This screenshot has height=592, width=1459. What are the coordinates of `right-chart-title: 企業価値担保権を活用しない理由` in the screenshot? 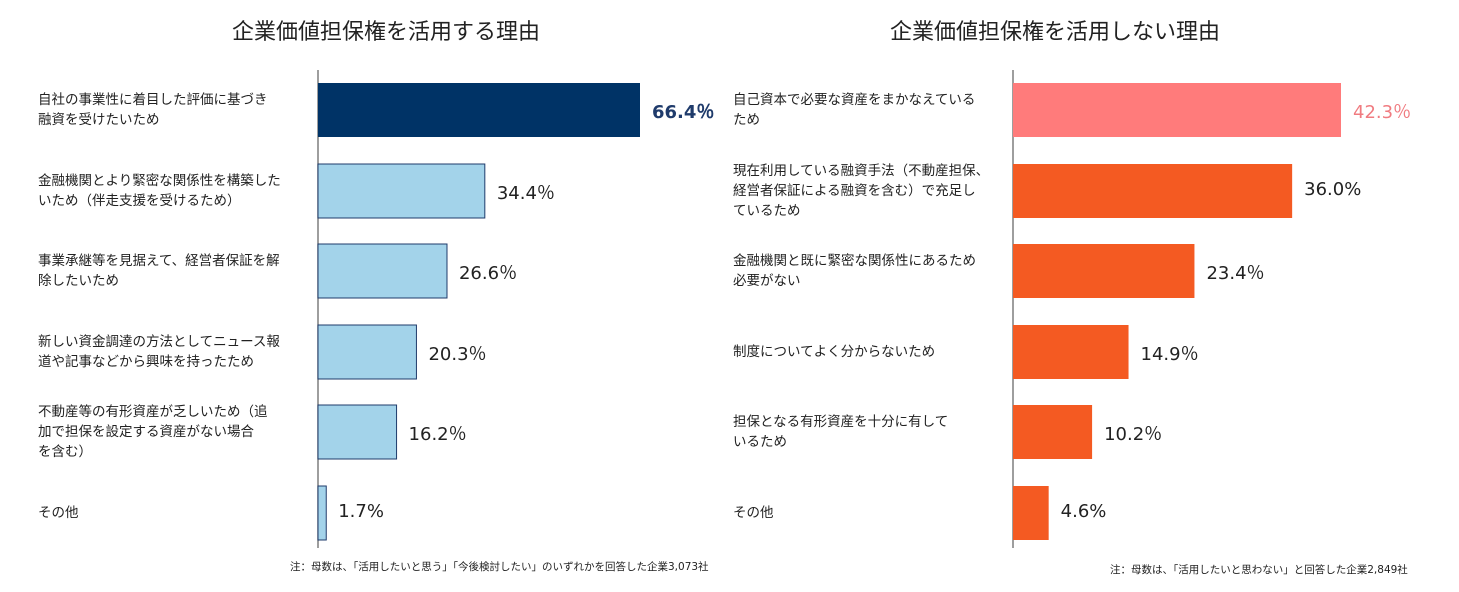 It's located at (1055, 32).